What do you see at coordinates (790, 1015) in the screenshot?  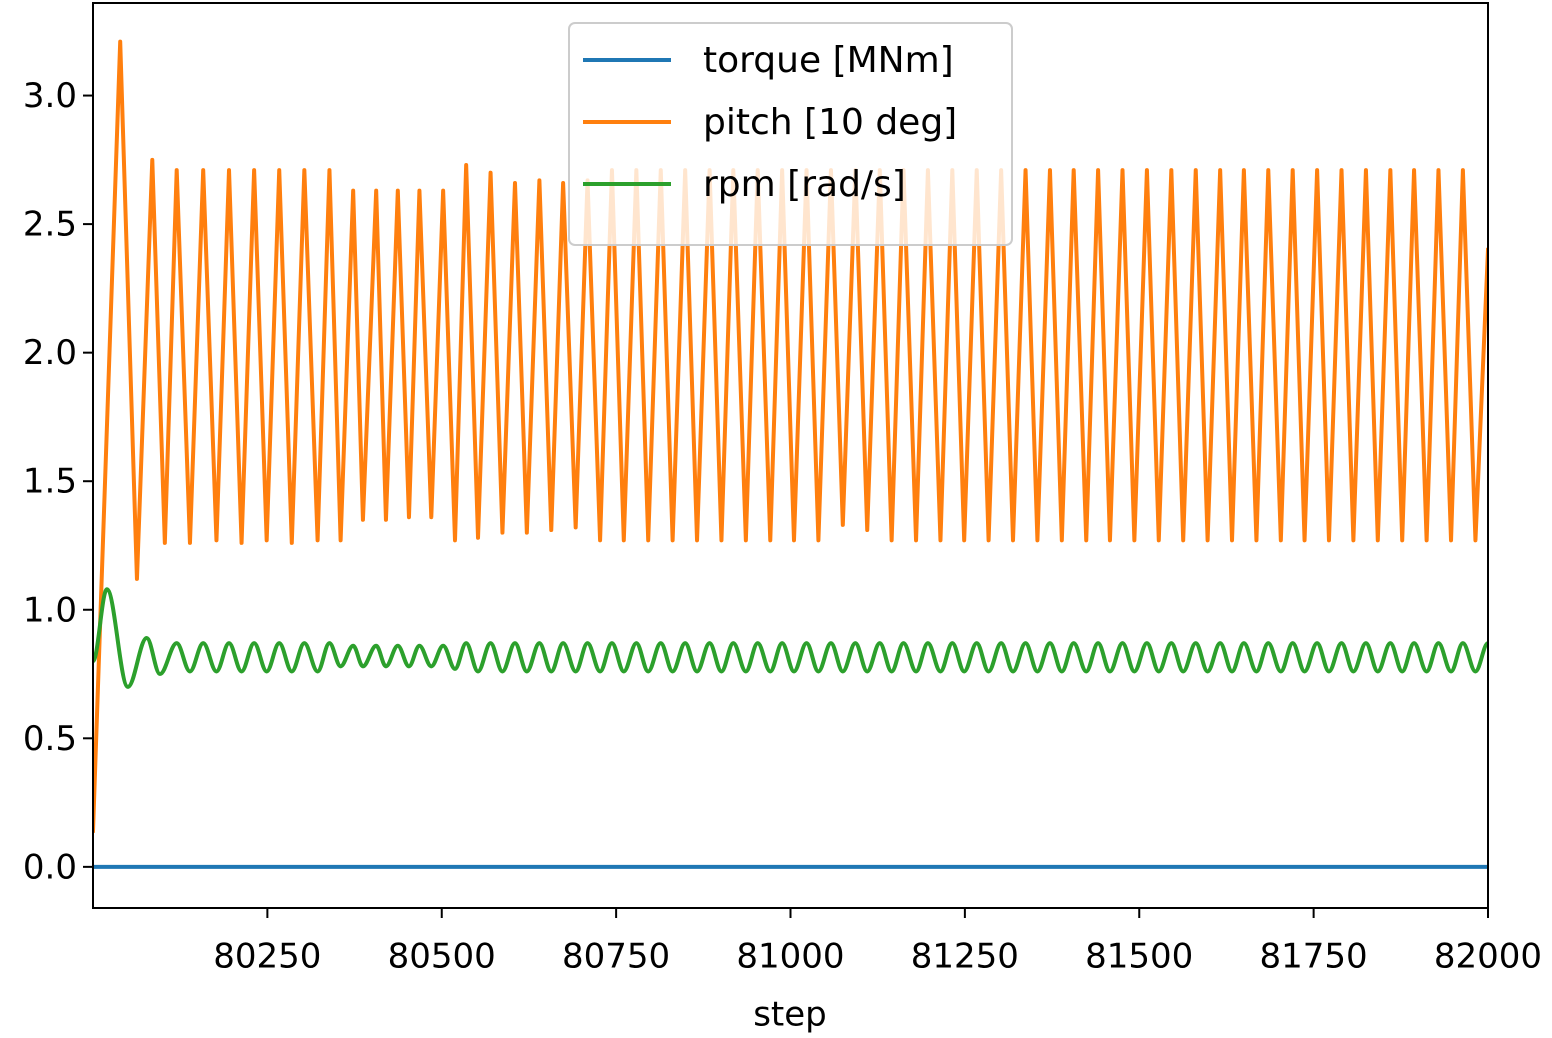 I see `x-axis-label: step` at bounding box center [790, 1015].